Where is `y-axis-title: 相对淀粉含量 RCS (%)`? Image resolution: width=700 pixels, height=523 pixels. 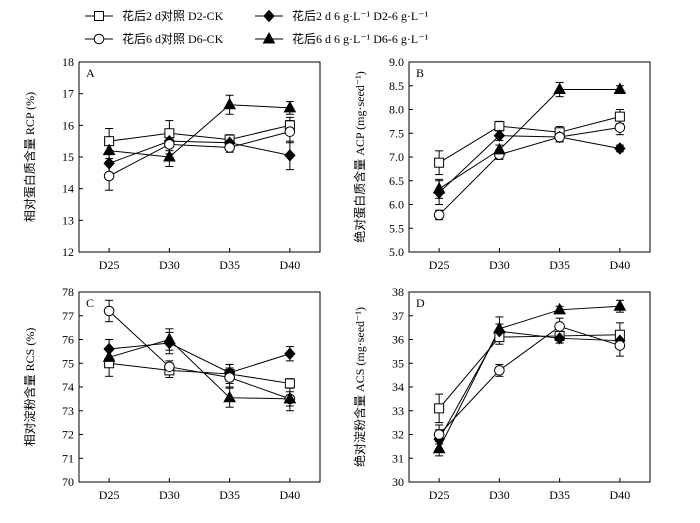
y-axis-title: 相对淀粉含量 RCS (%) is located at coordinates (29, 387).